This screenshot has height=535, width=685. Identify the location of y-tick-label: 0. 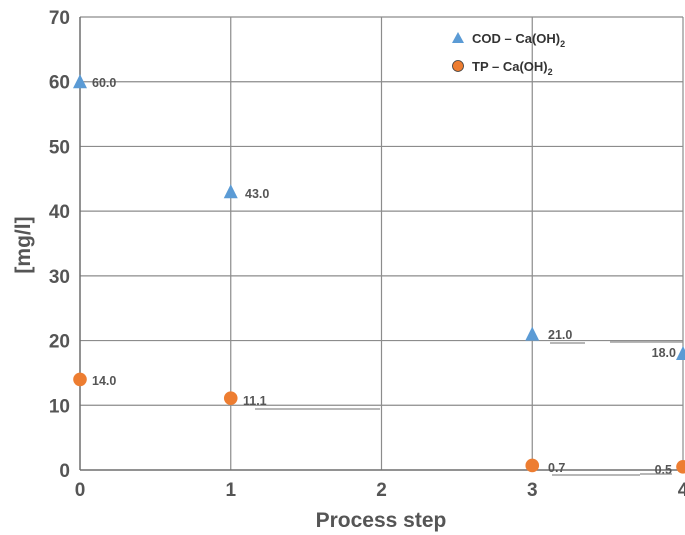
(64, 471).